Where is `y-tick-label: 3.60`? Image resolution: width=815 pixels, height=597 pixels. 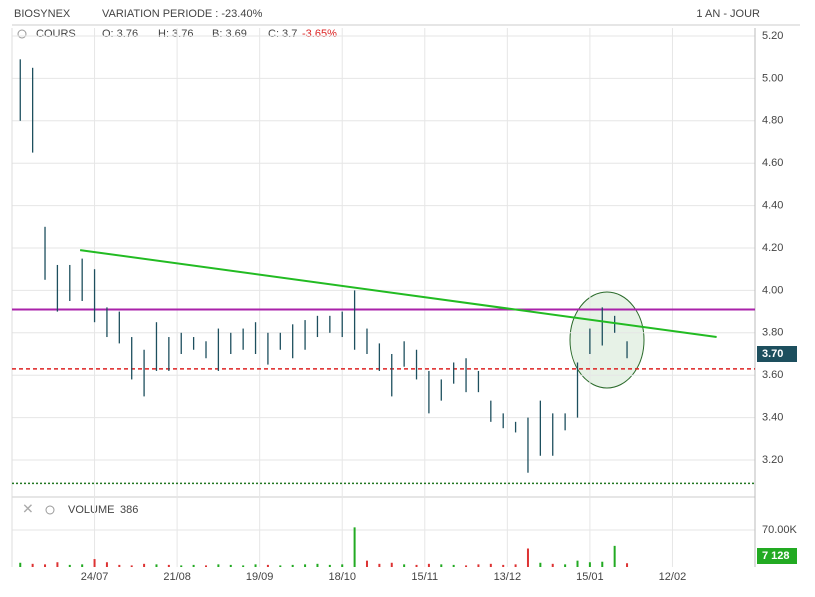
y-tick-label: 3.60 is located at coordinates (772, 375).